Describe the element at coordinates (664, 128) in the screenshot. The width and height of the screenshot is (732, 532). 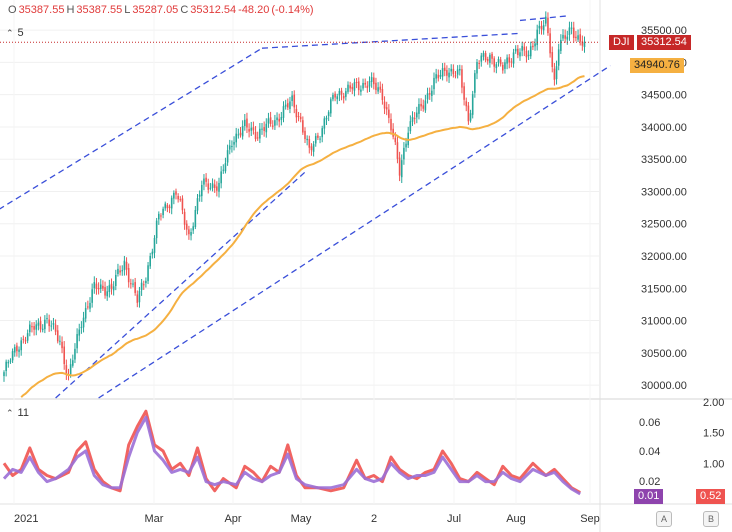
I see `y-tick-label: 34000.00` at that location.